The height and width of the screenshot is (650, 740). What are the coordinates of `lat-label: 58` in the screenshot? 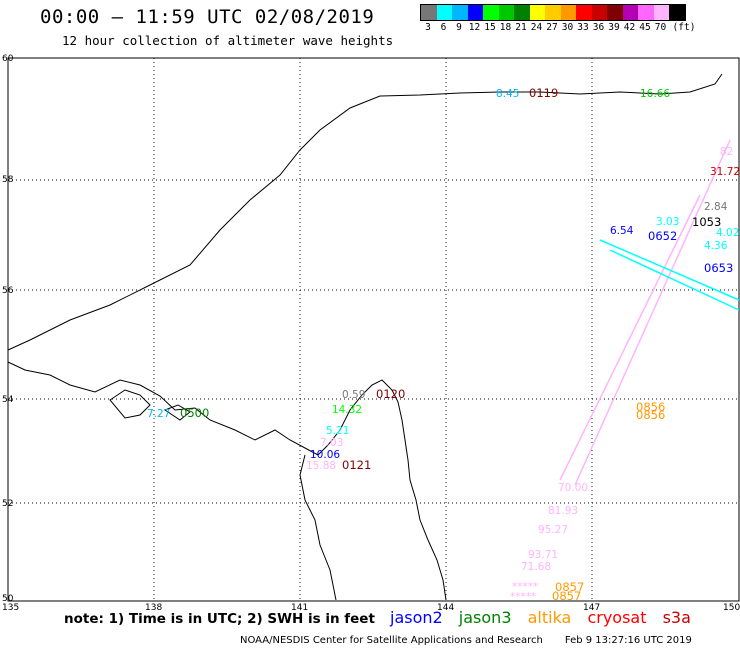 It's located at (8, 180).